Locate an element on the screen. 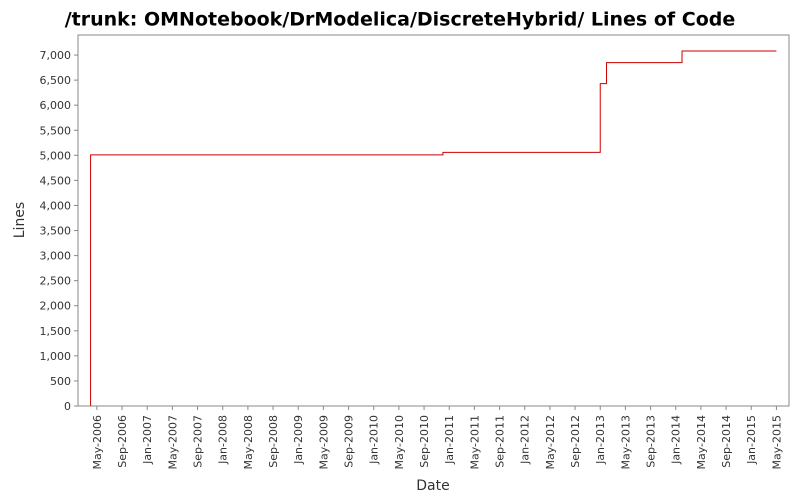 Image resolution: width=800 pixels, height=500 pixels. y-tick-label: 4,500 is located at coordinates (56, 180).